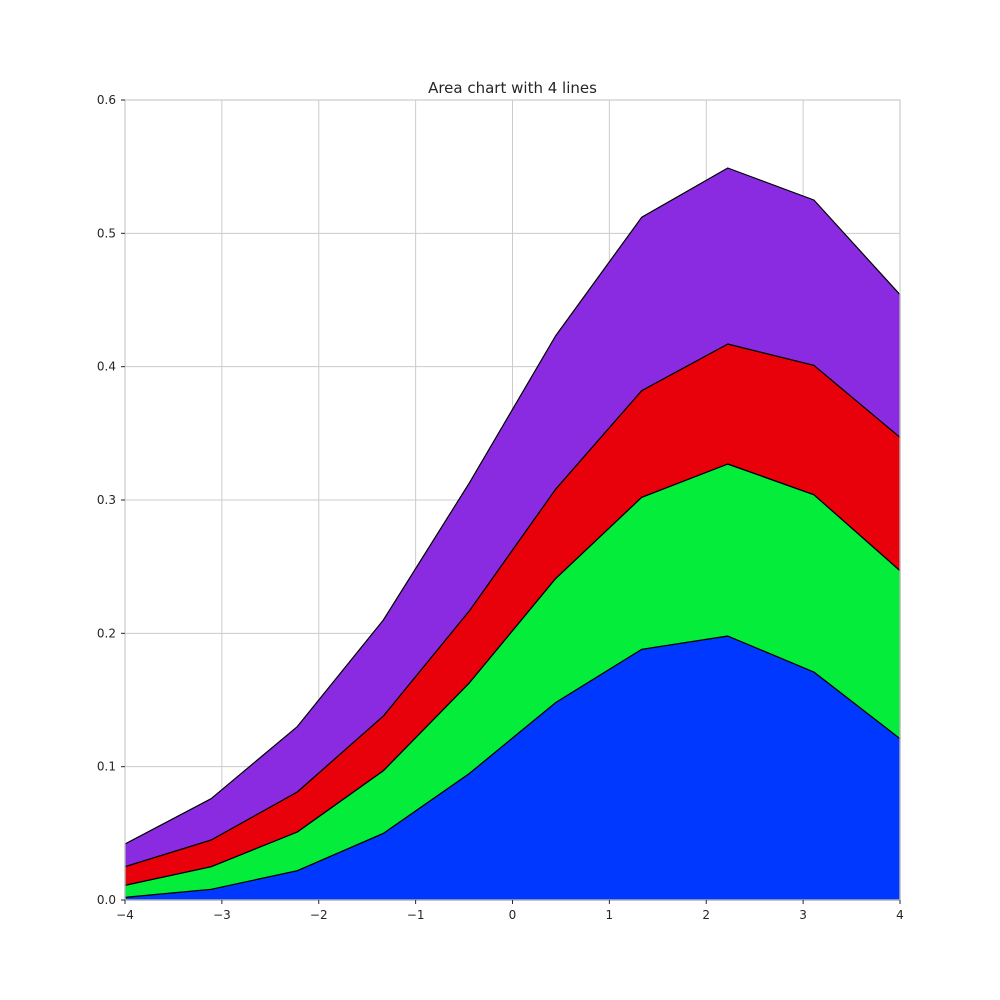 This screenshot has width=1000, height=1000. I want to click on x-tick-label: 2, so click(706, 915).